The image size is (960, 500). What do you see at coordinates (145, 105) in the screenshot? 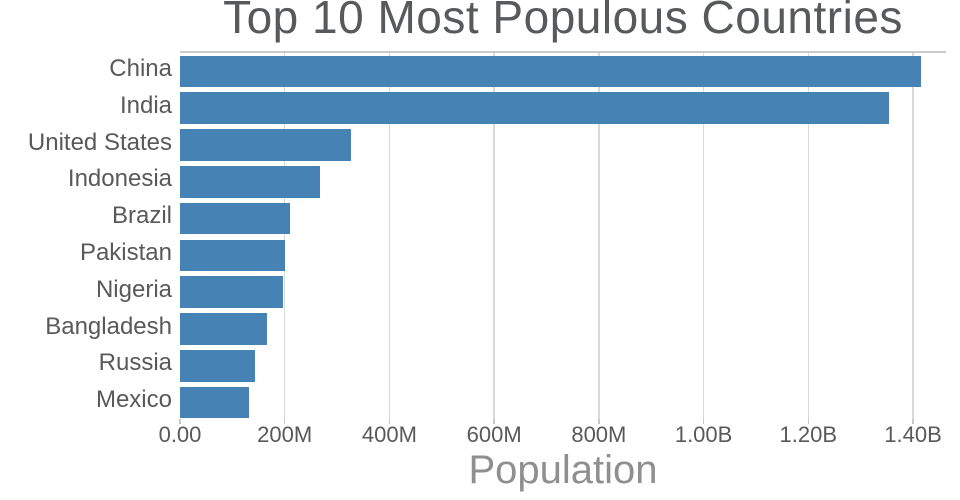
I see `y-tick-label: India` at bounding box center [145, 105].